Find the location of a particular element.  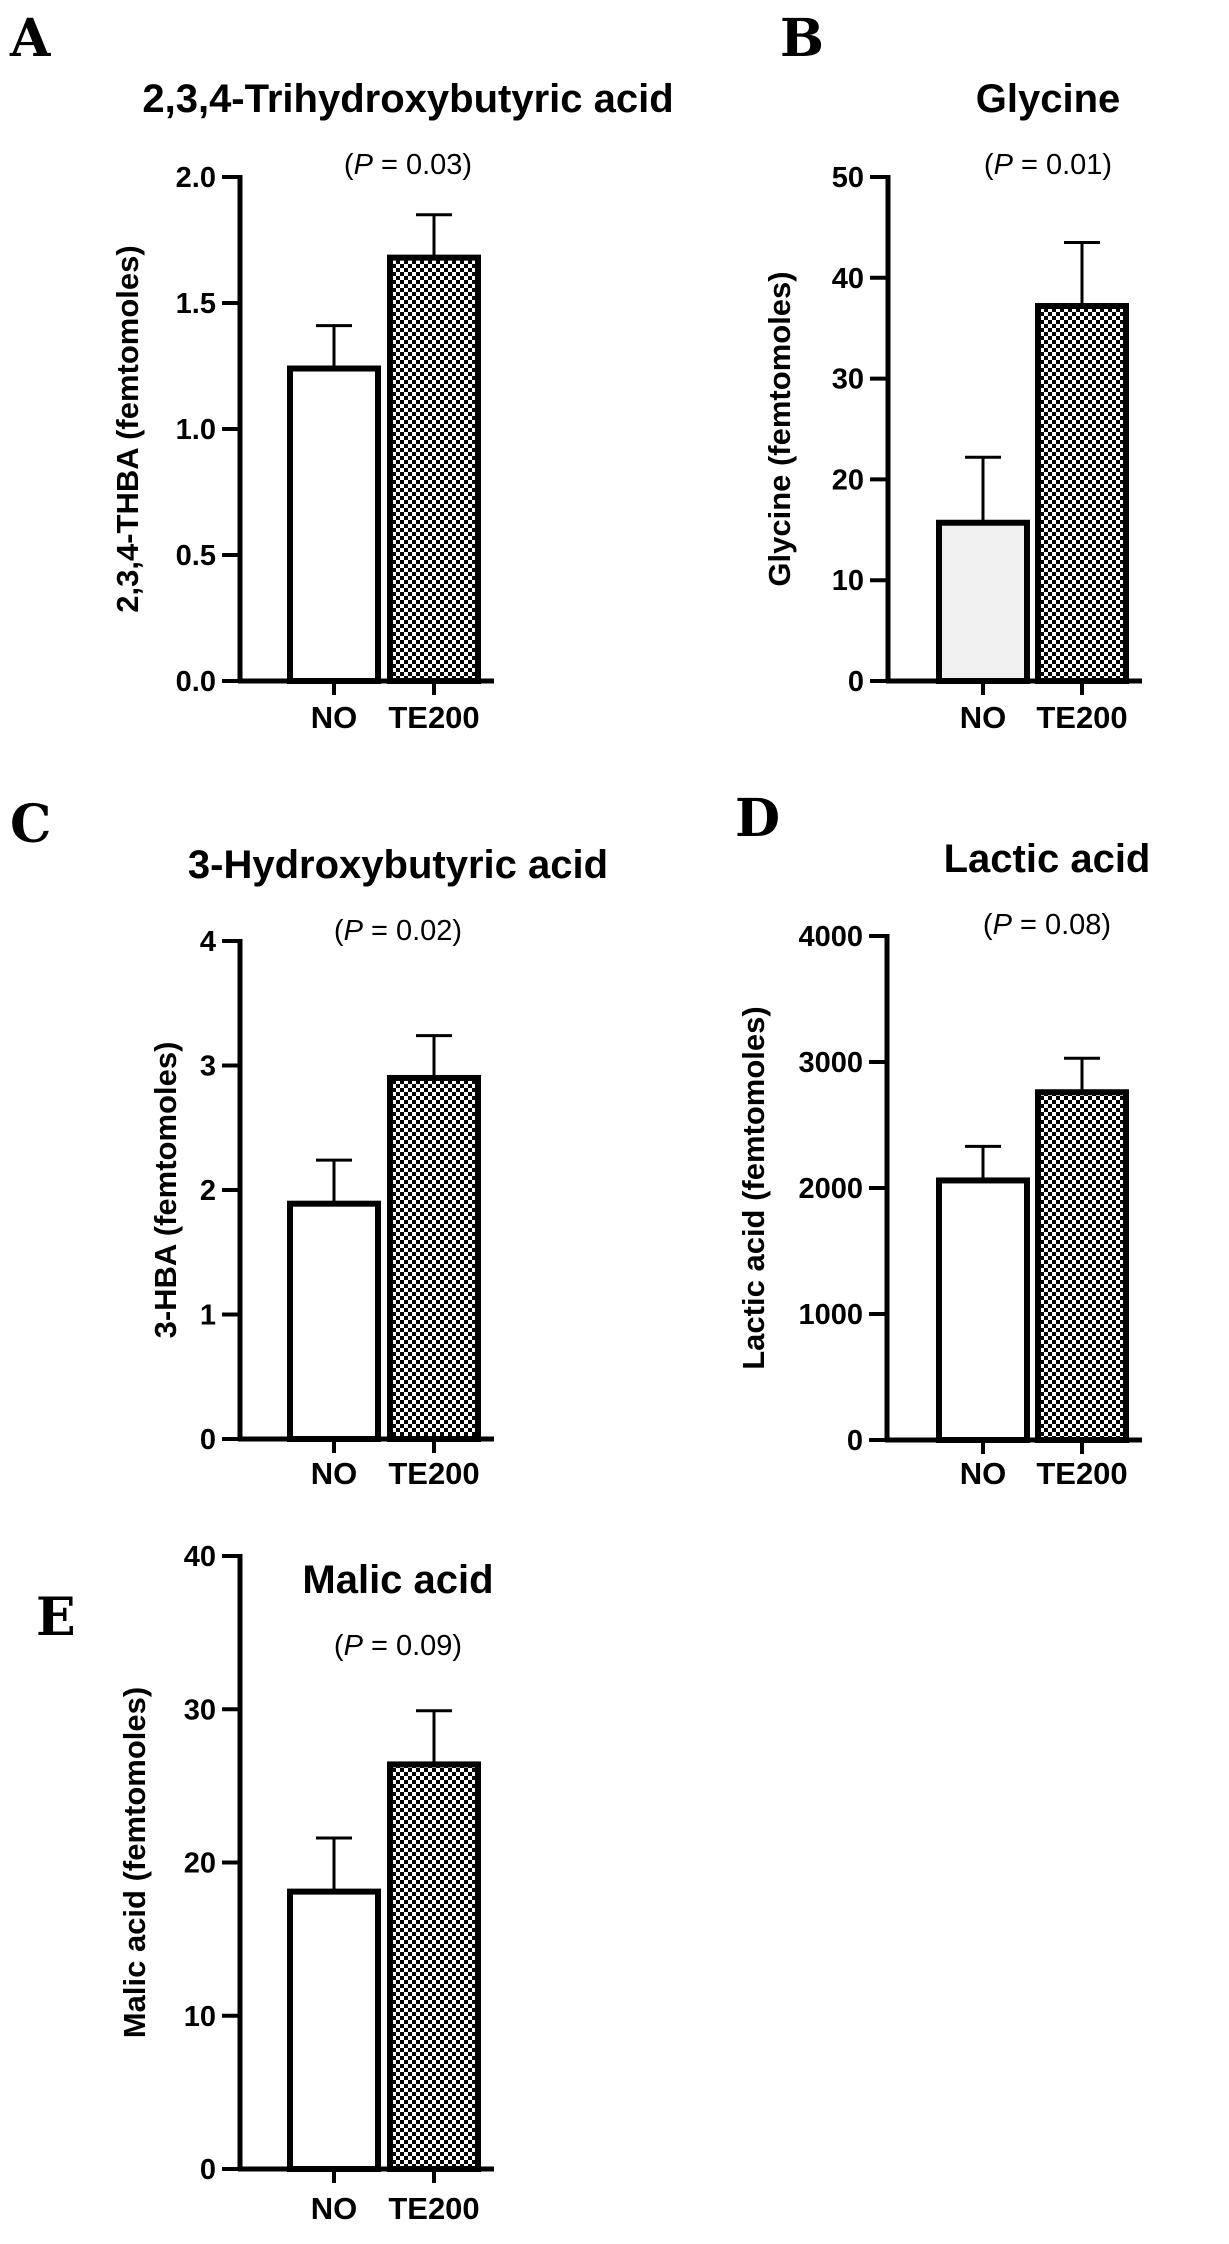

chart-title: Glycine is located at coordinates (1048, 99).